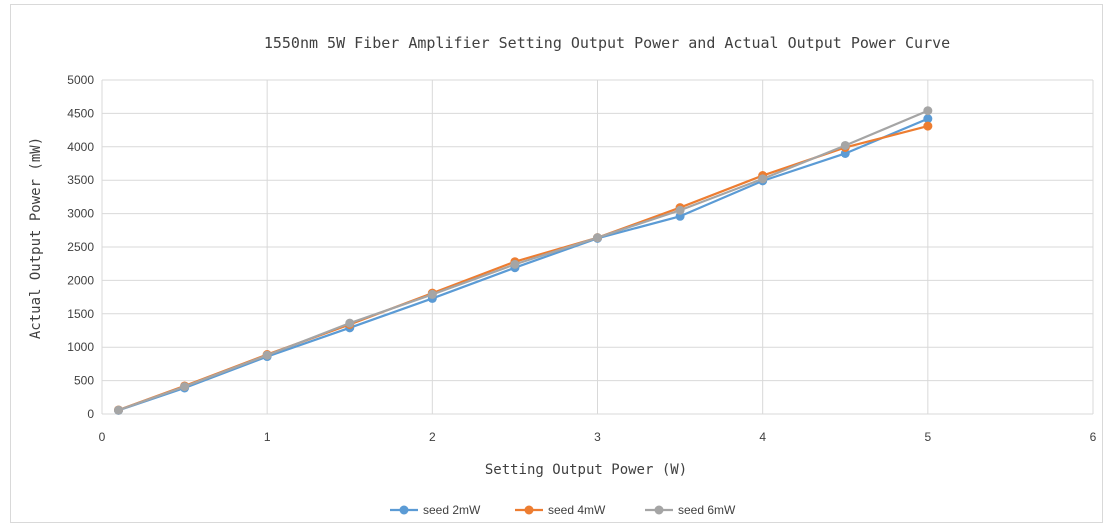 Image resolution: width=1107 pixels, height=527 pixels. Describe the element at coordinates (452, 510) in the screenshot. I see `legend-label: seed 2mW` at that location.